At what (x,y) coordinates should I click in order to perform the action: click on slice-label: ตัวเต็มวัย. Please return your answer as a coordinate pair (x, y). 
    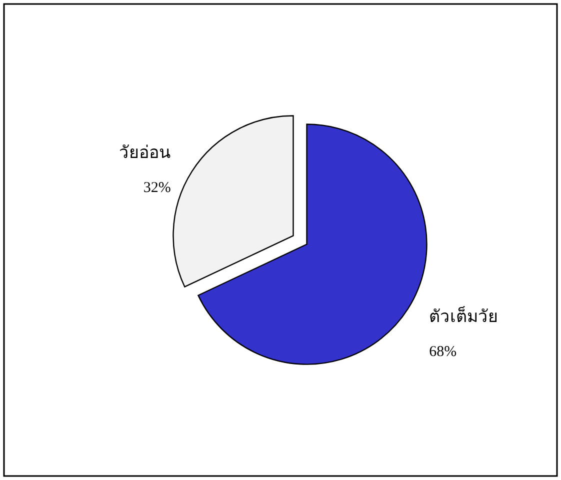
    Looking at the image, I should click on (463, 315).